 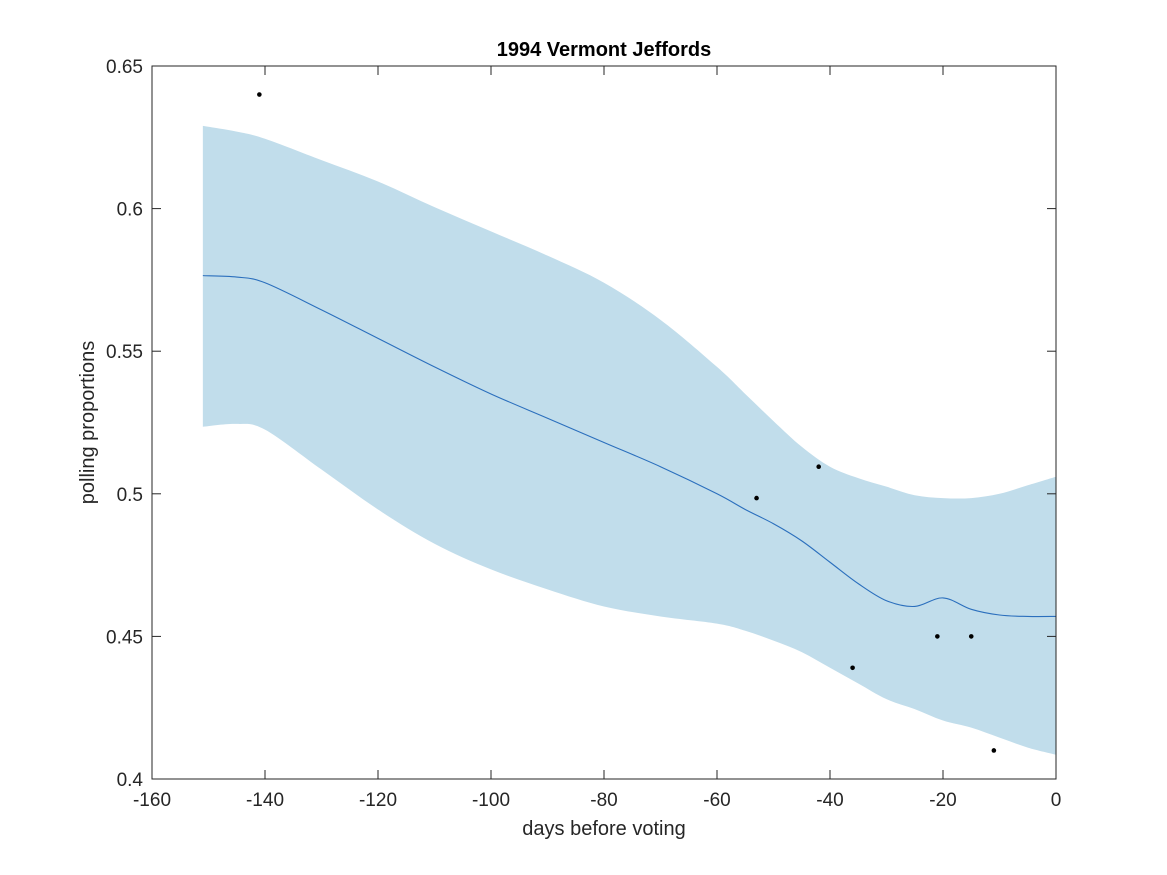 What do you see at coordinates (829, 800) in the screenshot?
I see `x-tick-label: -40` at bounding box center [829, 800].